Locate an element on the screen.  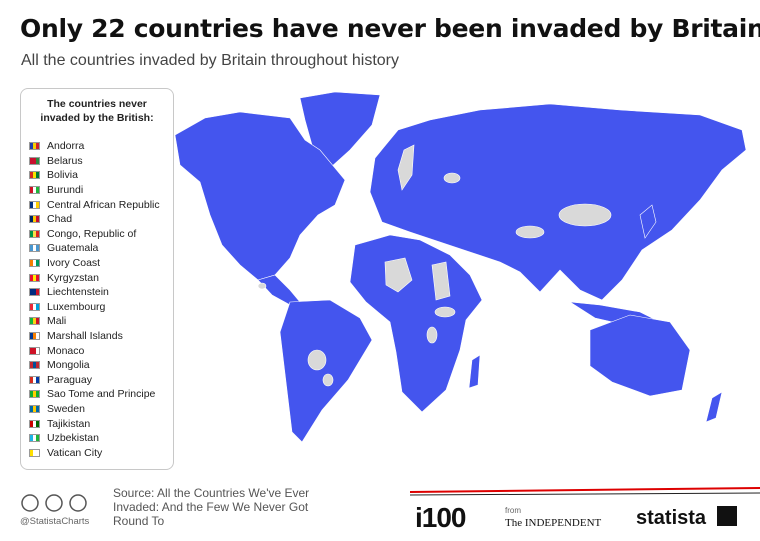
legend-item: Marshall Islands is located at coordinates (94, 336).